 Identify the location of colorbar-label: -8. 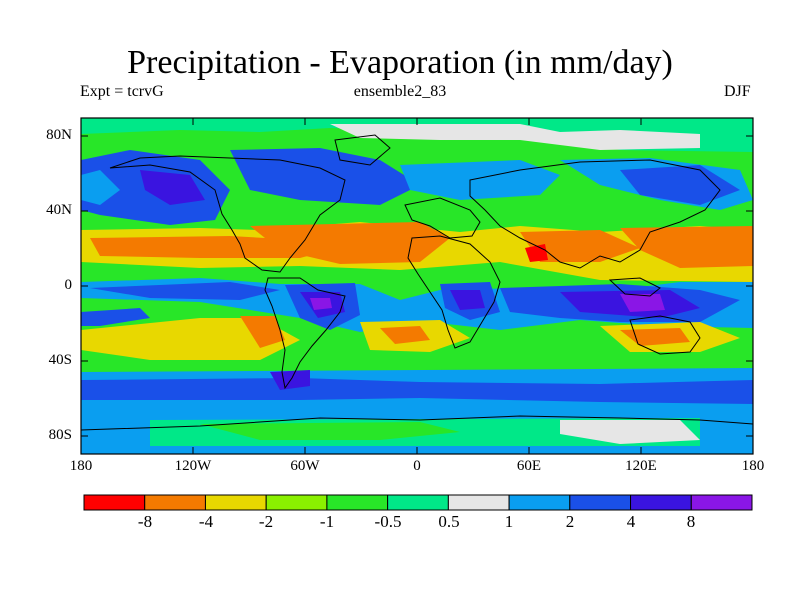
(145, 521).